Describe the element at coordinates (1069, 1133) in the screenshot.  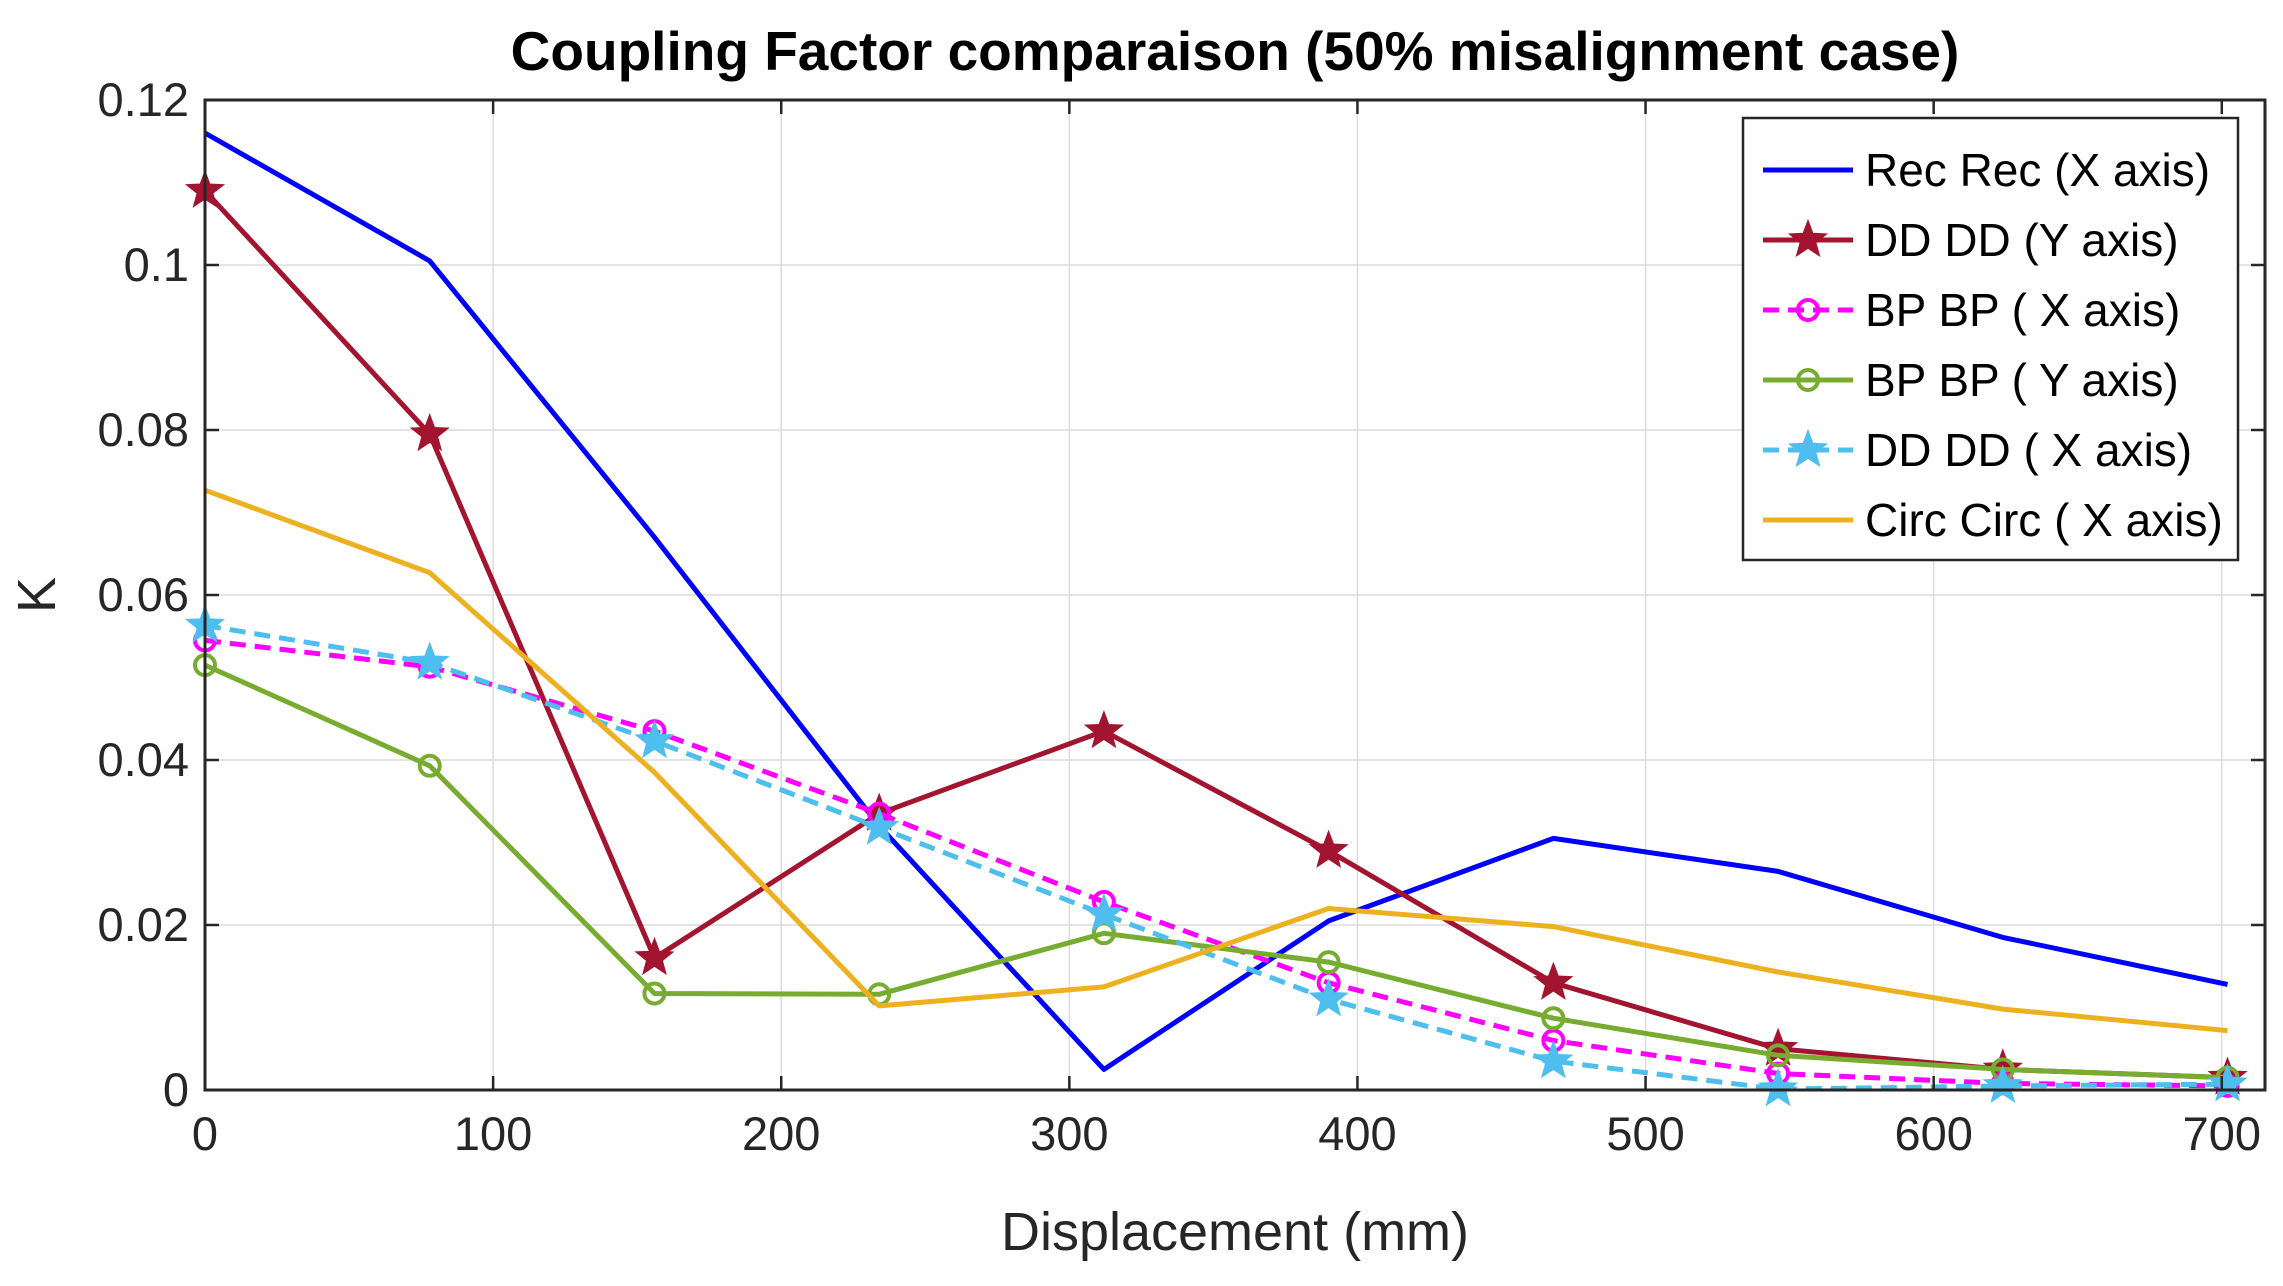
I see `x-tick-label: 300` at that location.